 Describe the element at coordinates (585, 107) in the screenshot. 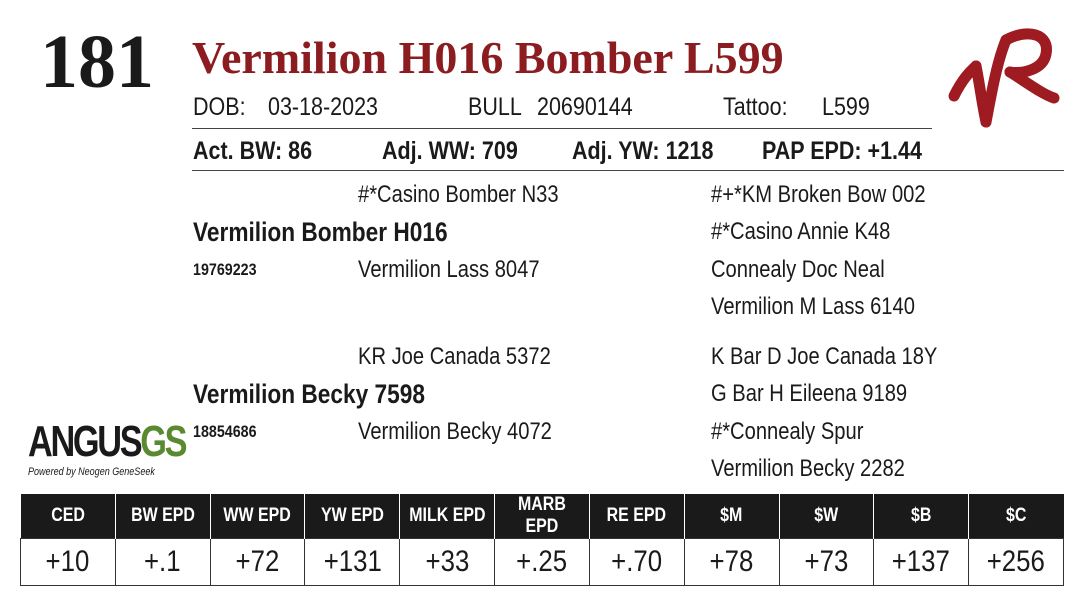

I see `registration-number: 20690144` at that location.